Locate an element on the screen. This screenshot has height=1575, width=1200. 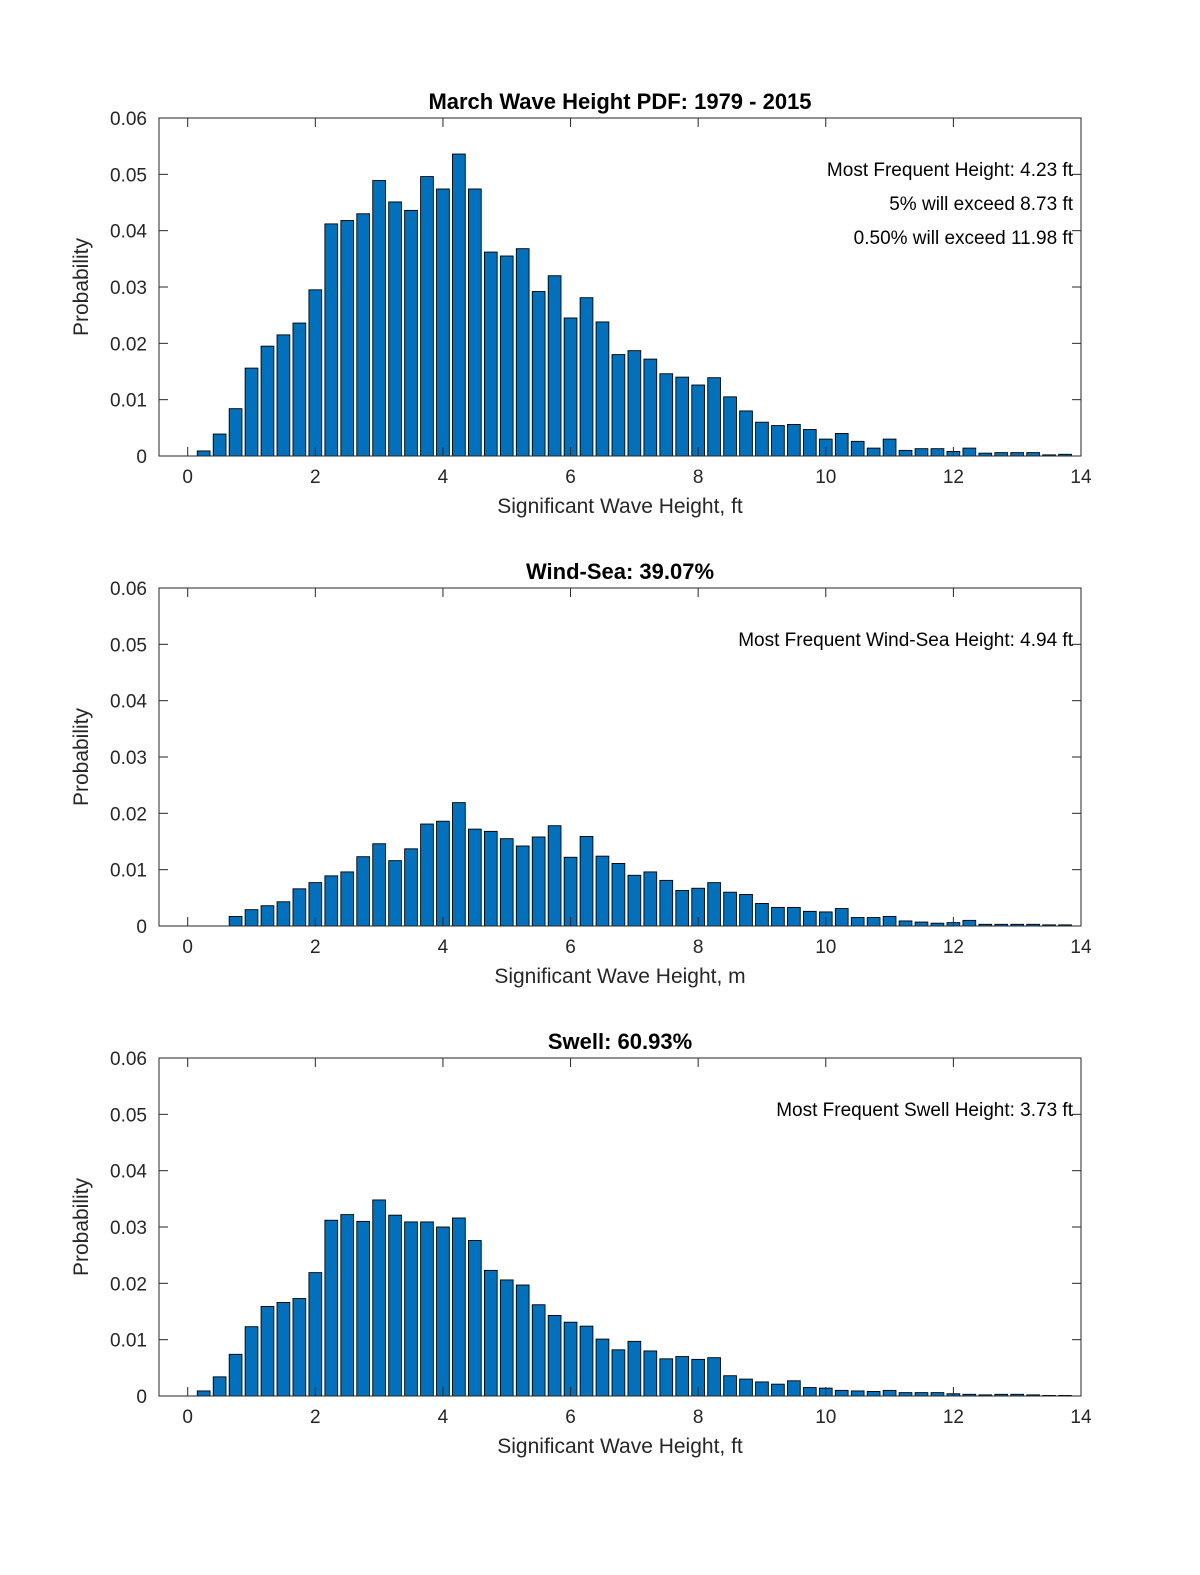
chart-2-xtick-label: 4 is located at coordinates (443, 947).